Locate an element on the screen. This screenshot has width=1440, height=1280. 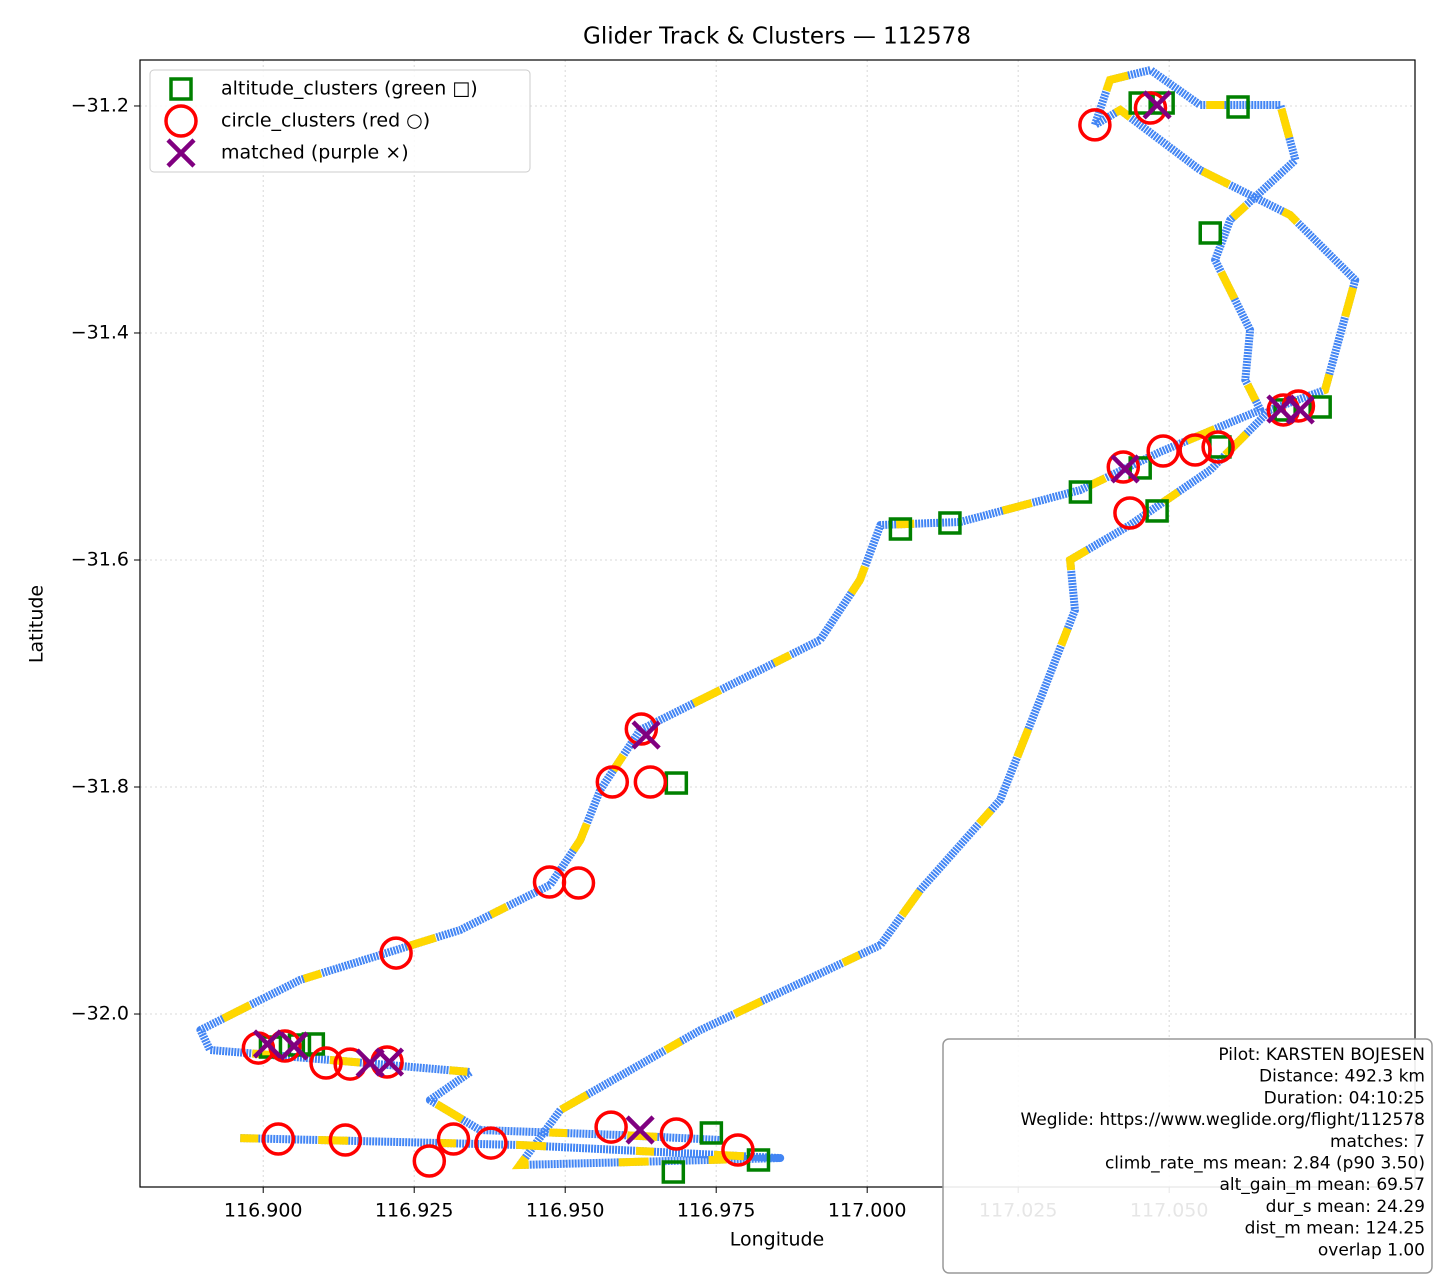
info-line: dur_s mean: 24.29 is located at coordinates (1345, 1207).